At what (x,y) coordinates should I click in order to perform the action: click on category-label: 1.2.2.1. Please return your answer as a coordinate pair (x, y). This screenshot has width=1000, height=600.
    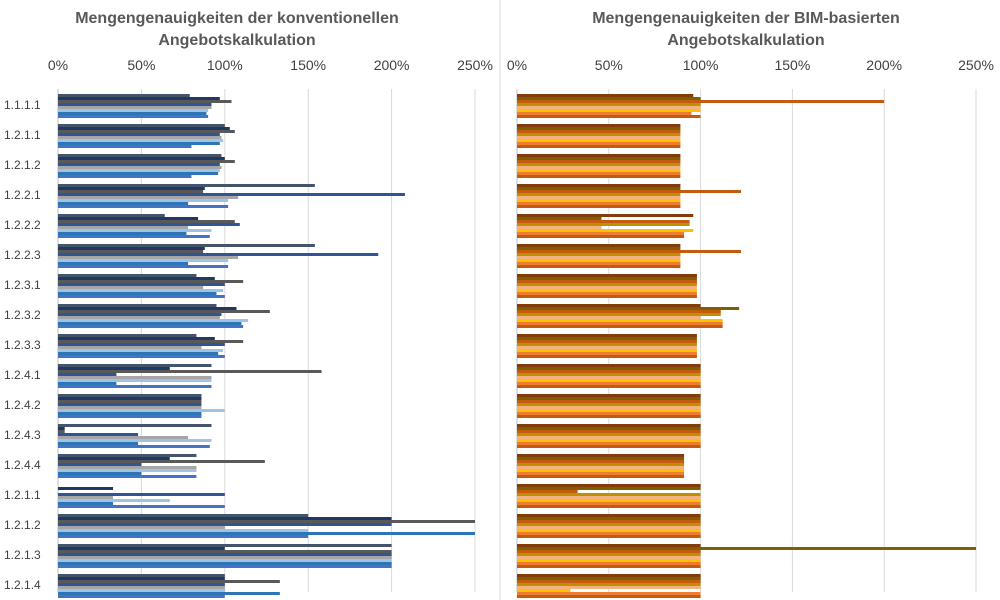
    Looking at the image, I should click on (22, 195).